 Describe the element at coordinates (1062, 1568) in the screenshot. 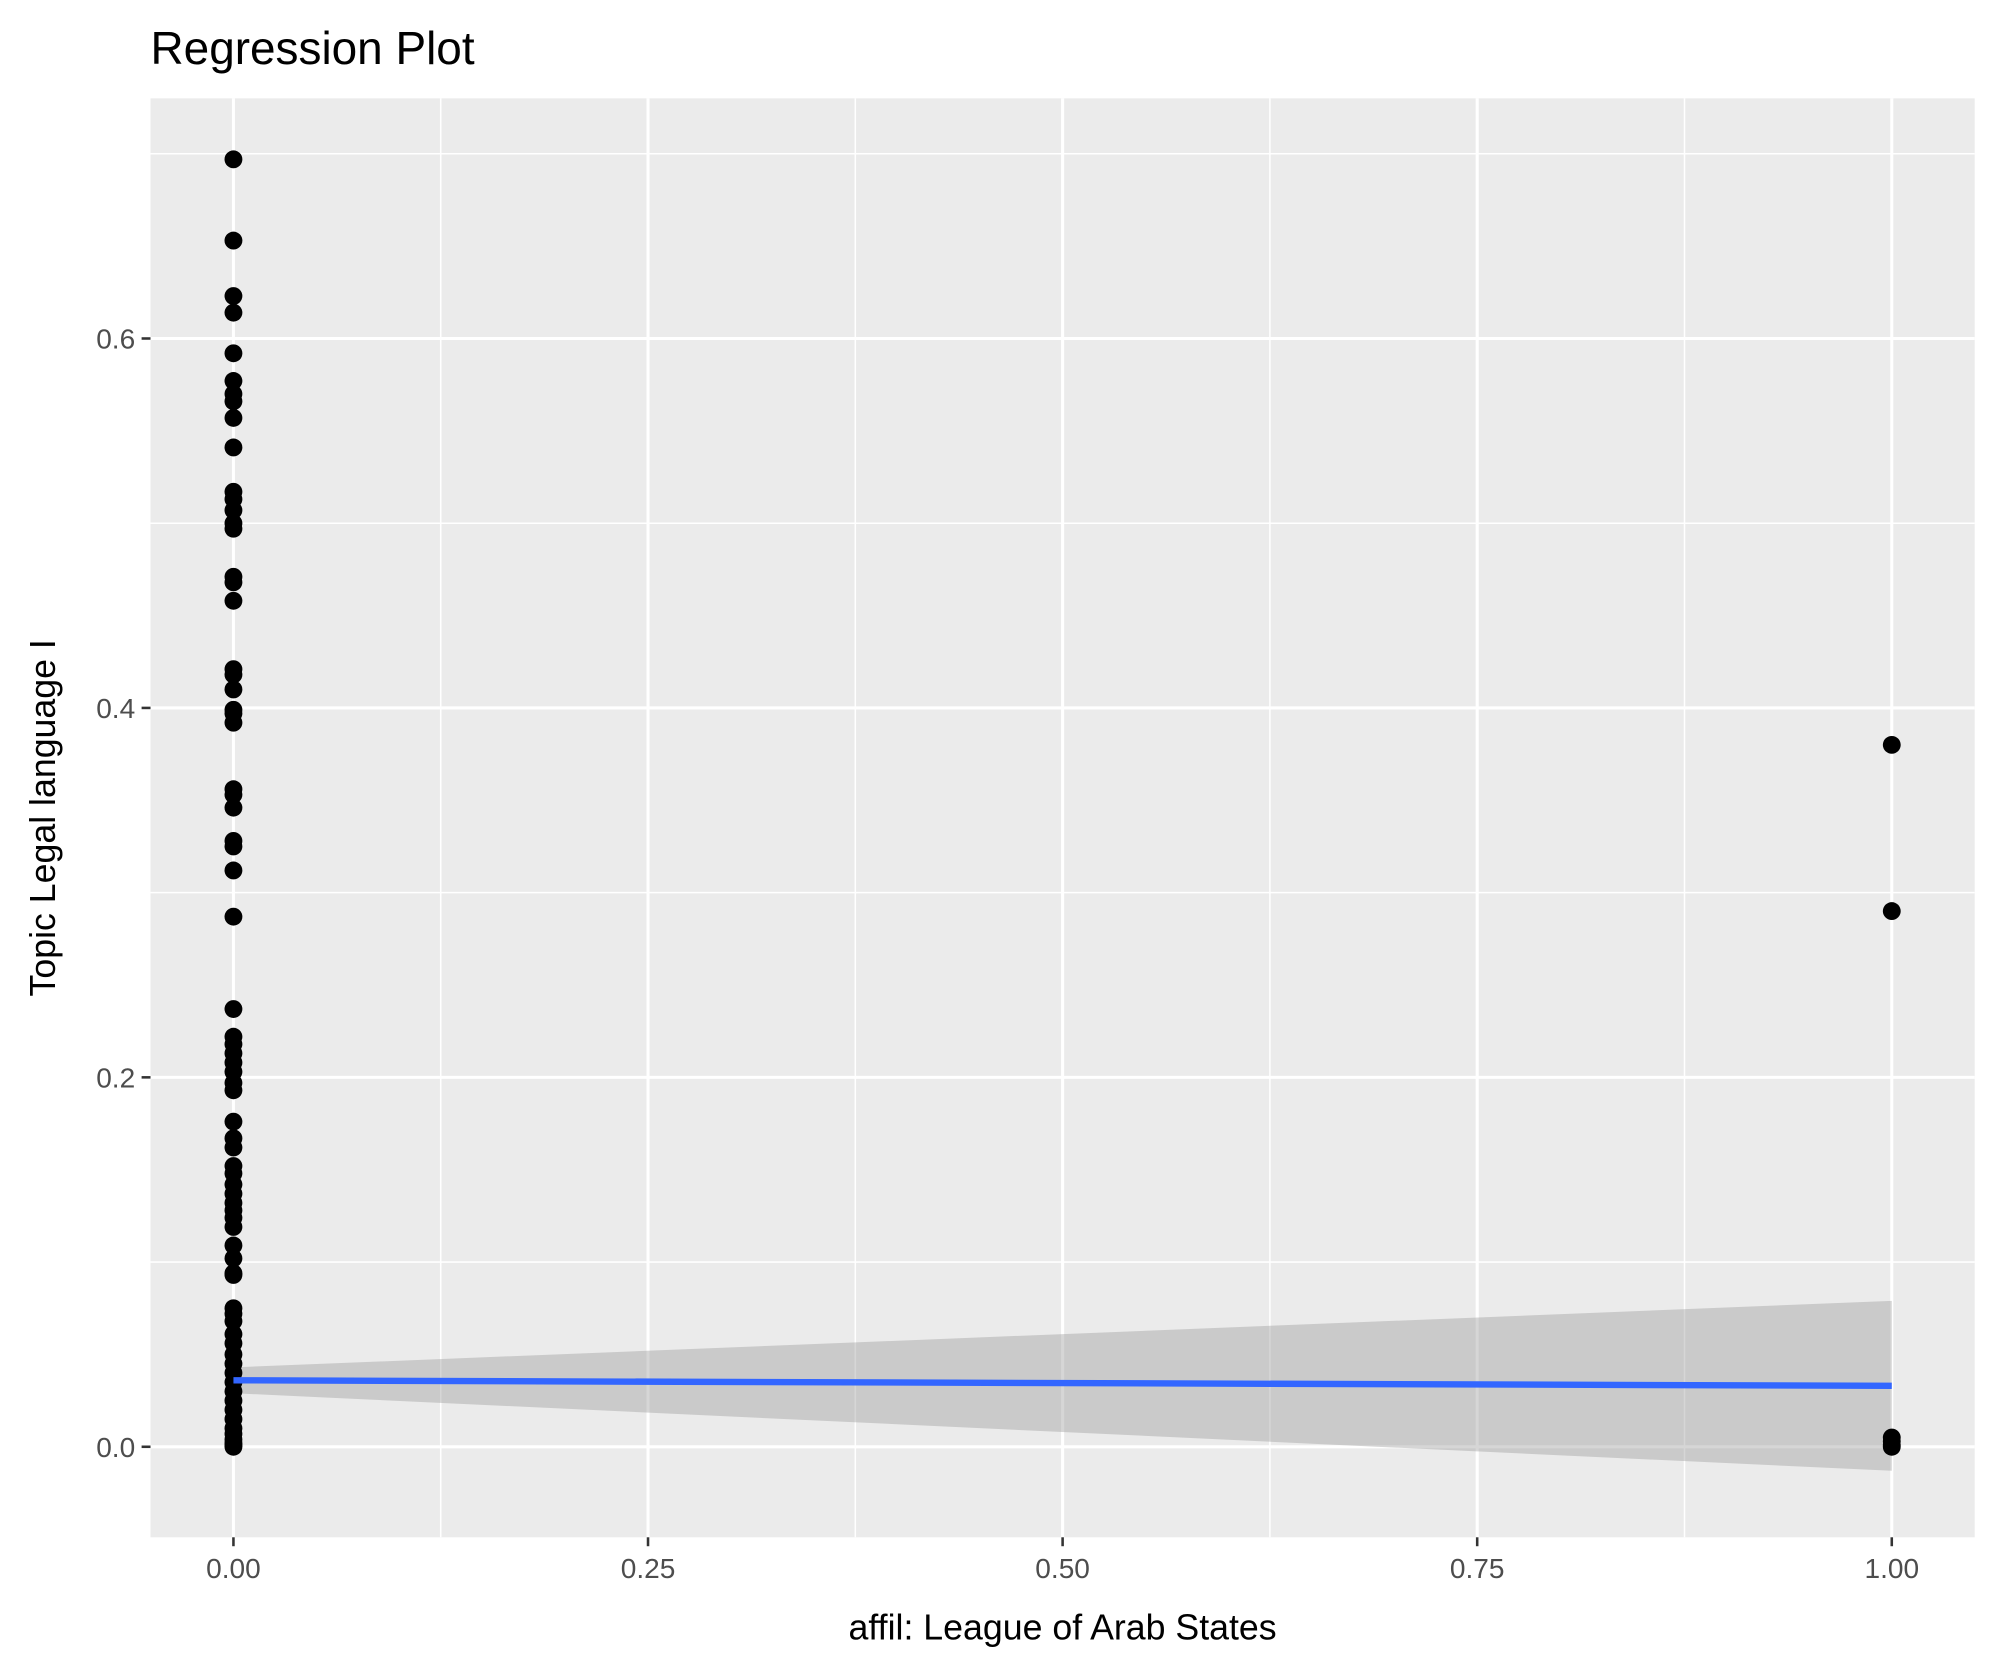

I see `x-tick-label: 0.50` at that location.